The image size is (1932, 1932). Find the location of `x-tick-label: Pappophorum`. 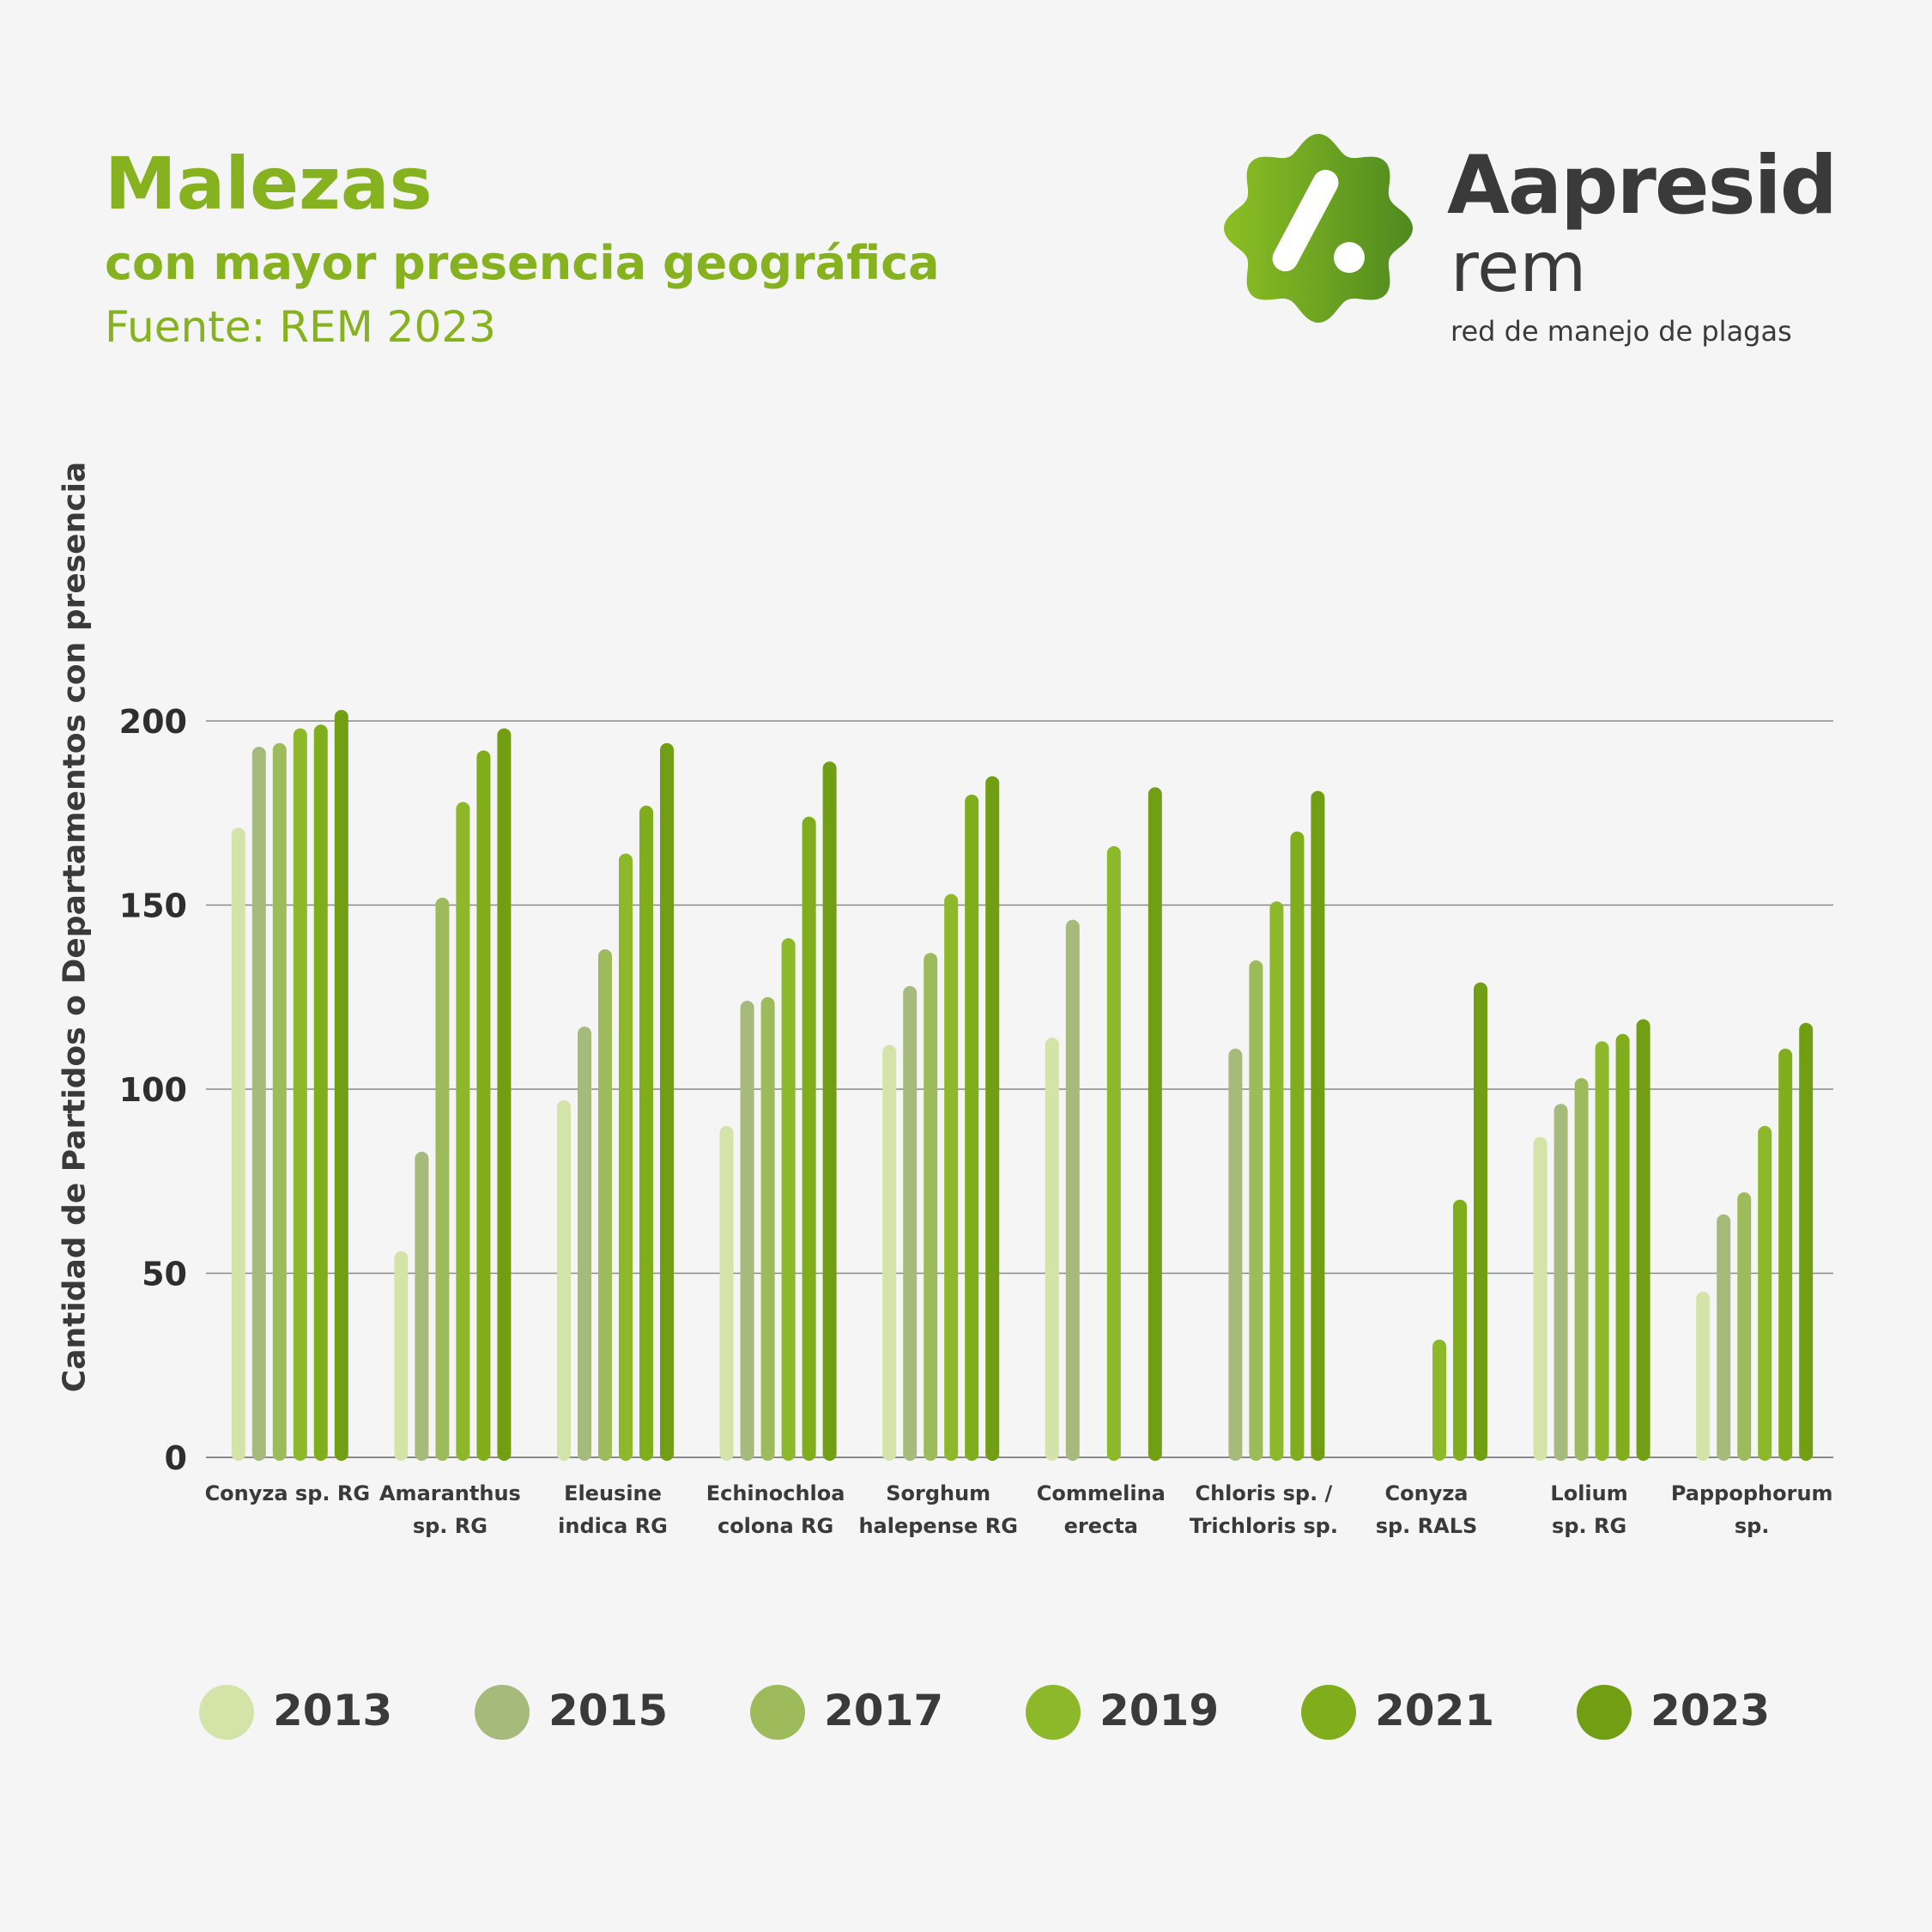

x-tick-label: Pappophorum is located at coordinates (1752, 1493).